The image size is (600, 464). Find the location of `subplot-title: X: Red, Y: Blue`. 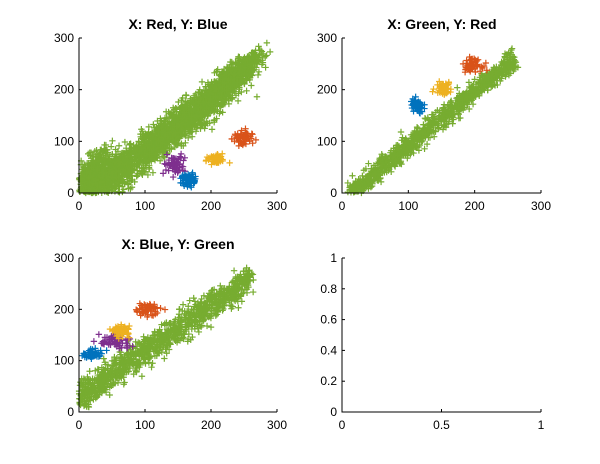

subplot-title: X: Red, Y: Blue is located at coordinates (177, 24).